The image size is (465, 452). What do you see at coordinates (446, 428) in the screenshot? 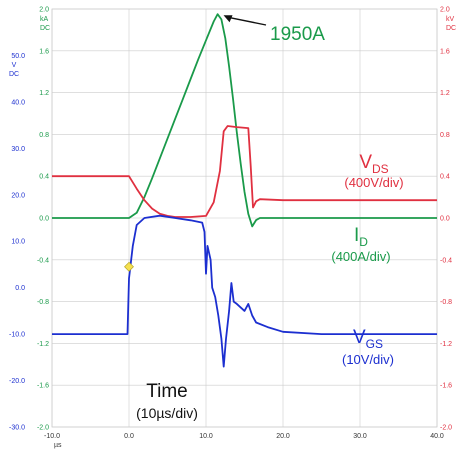
I see `vds-tick-label: -2.0` at bounding box center [446, 428].